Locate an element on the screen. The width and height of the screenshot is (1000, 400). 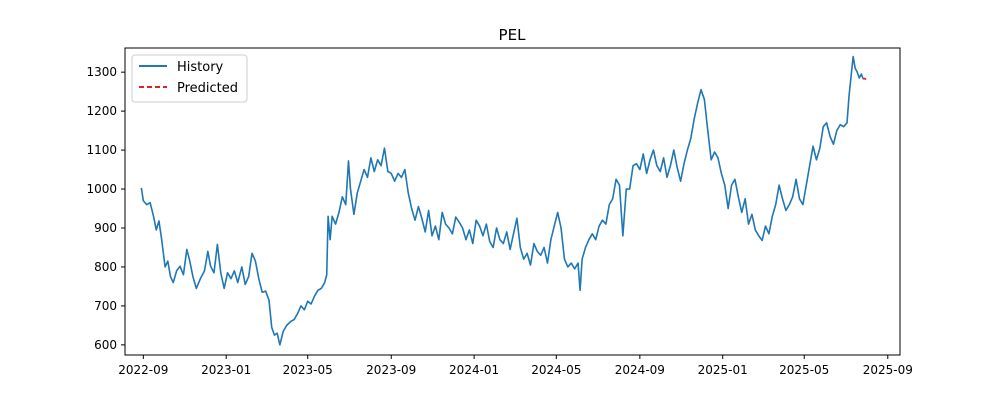
y-tick-label: 800 is located at coordinates (105, 267).